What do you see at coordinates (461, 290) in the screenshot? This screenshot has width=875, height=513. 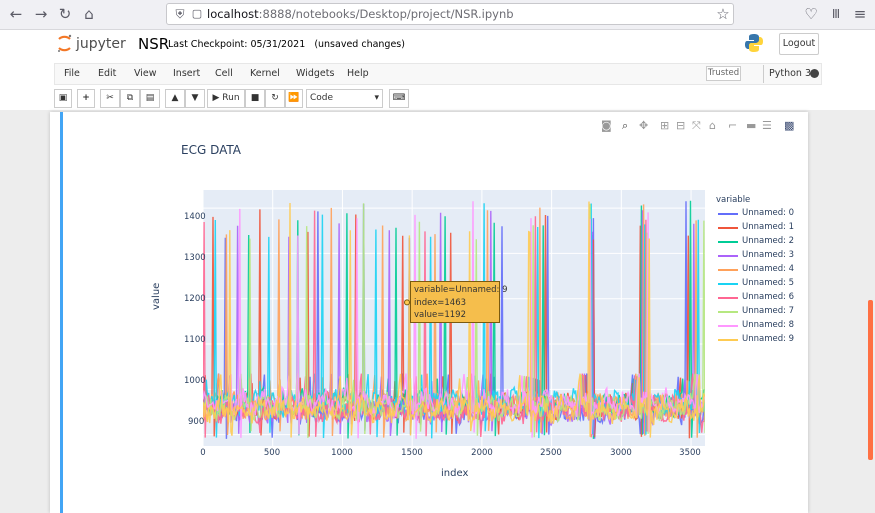 I see `tooltip-variable: variable=Unnamed: 9` at bounding box center [461, 290].